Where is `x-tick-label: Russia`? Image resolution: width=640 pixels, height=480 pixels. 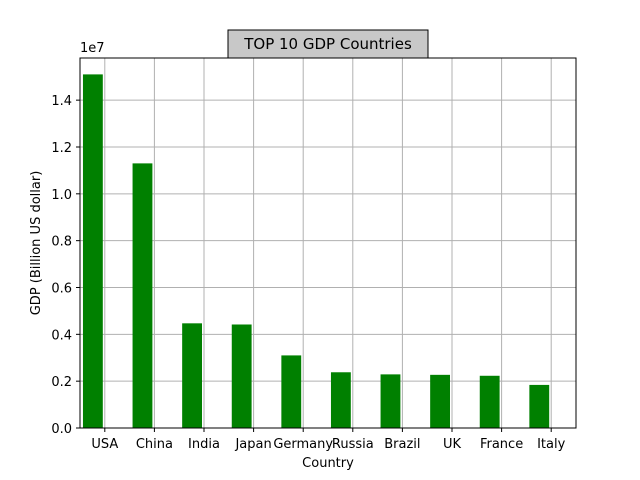 x-tick-label: Russia is located at coordinates (353, 444).